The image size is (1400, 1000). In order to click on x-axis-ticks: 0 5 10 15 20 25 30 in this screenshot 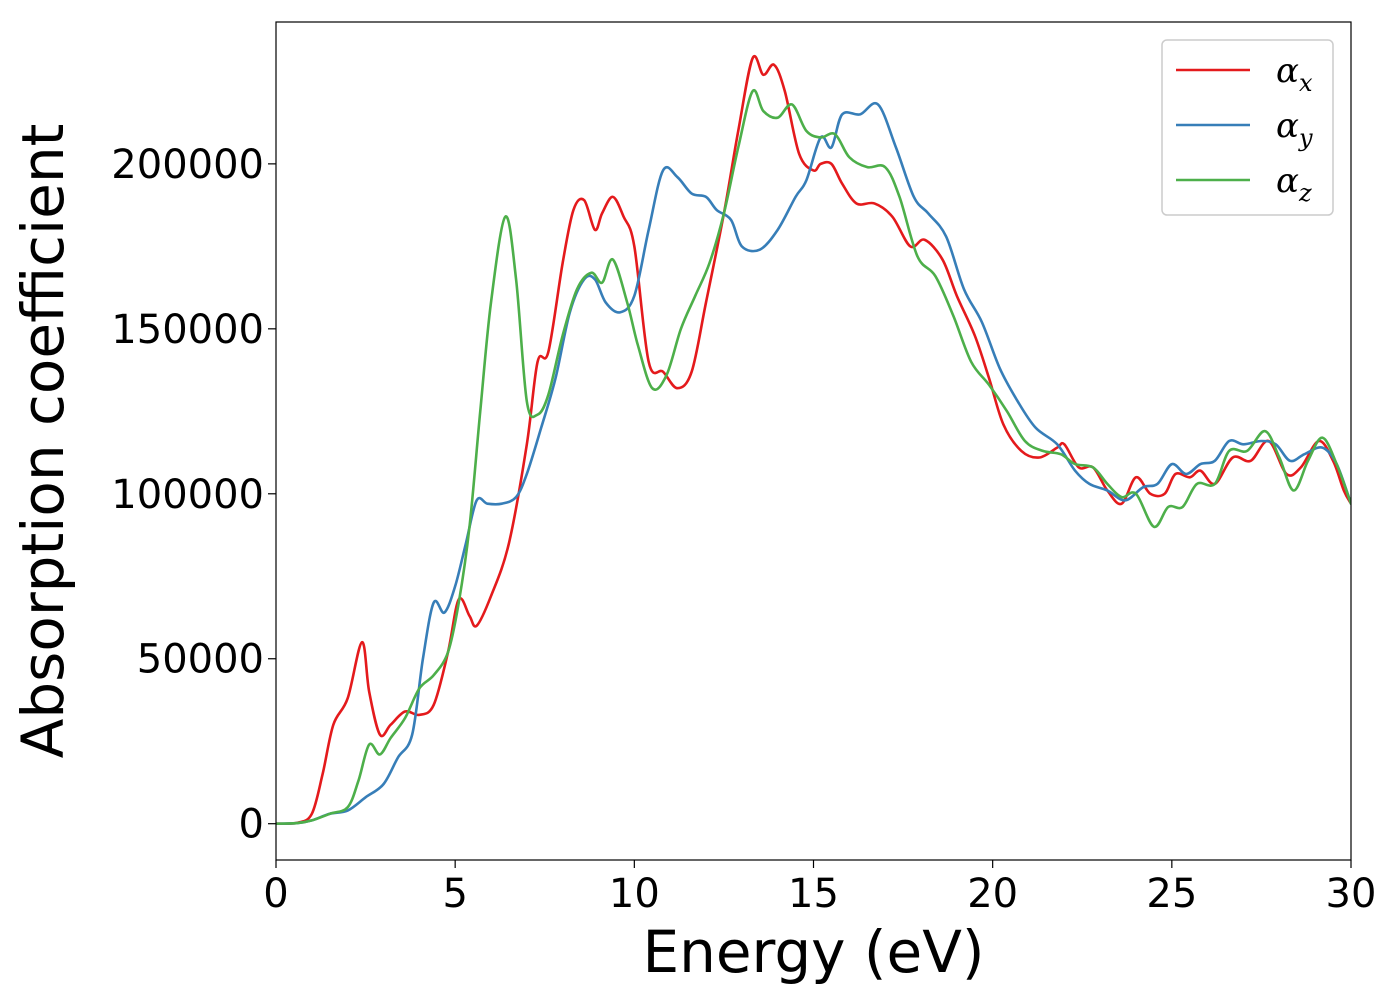, I will do `click(819, 888)`.